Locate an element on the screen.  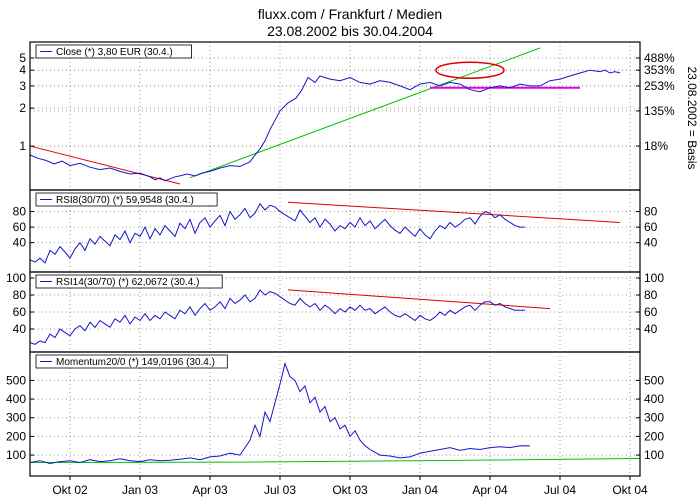
right-tick-label: 253% is located at coordinates (659, 86).